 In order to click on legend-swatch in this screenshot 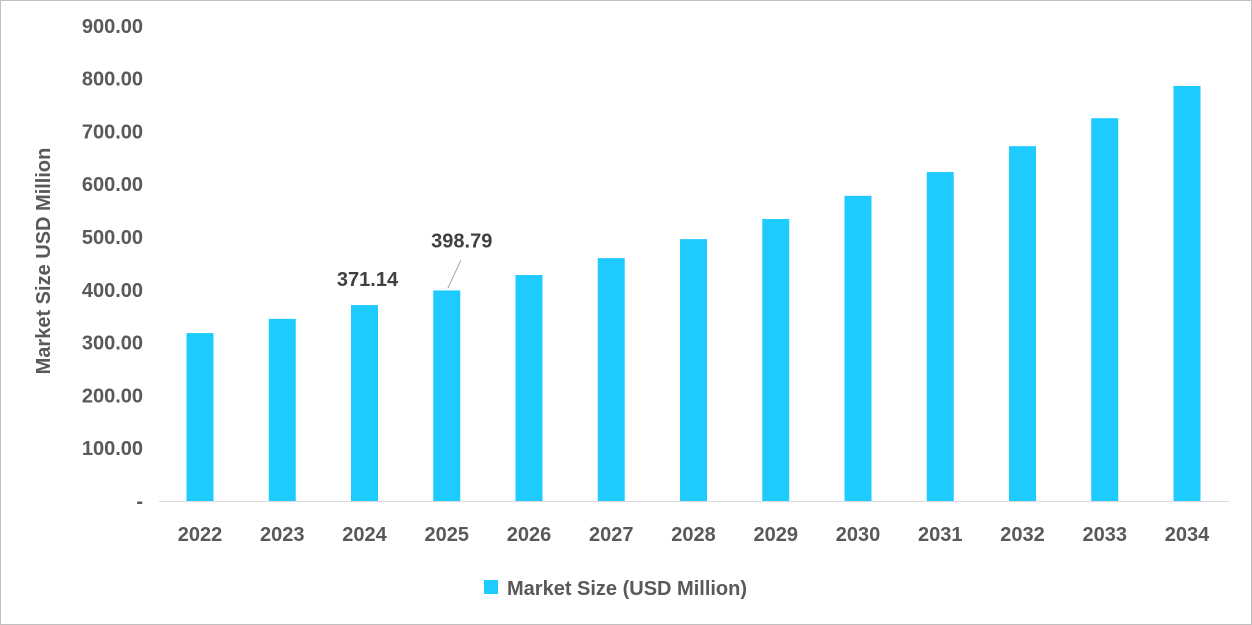, I will do `click(491, 587)`.